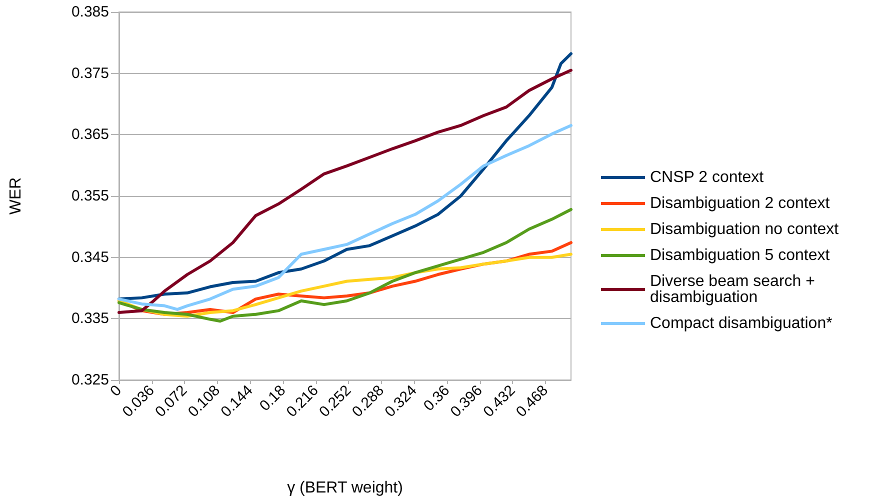  Describe the element at coordinates (90, 135) in the screenshot. I see `y-tick-label: 0.365` at that location.